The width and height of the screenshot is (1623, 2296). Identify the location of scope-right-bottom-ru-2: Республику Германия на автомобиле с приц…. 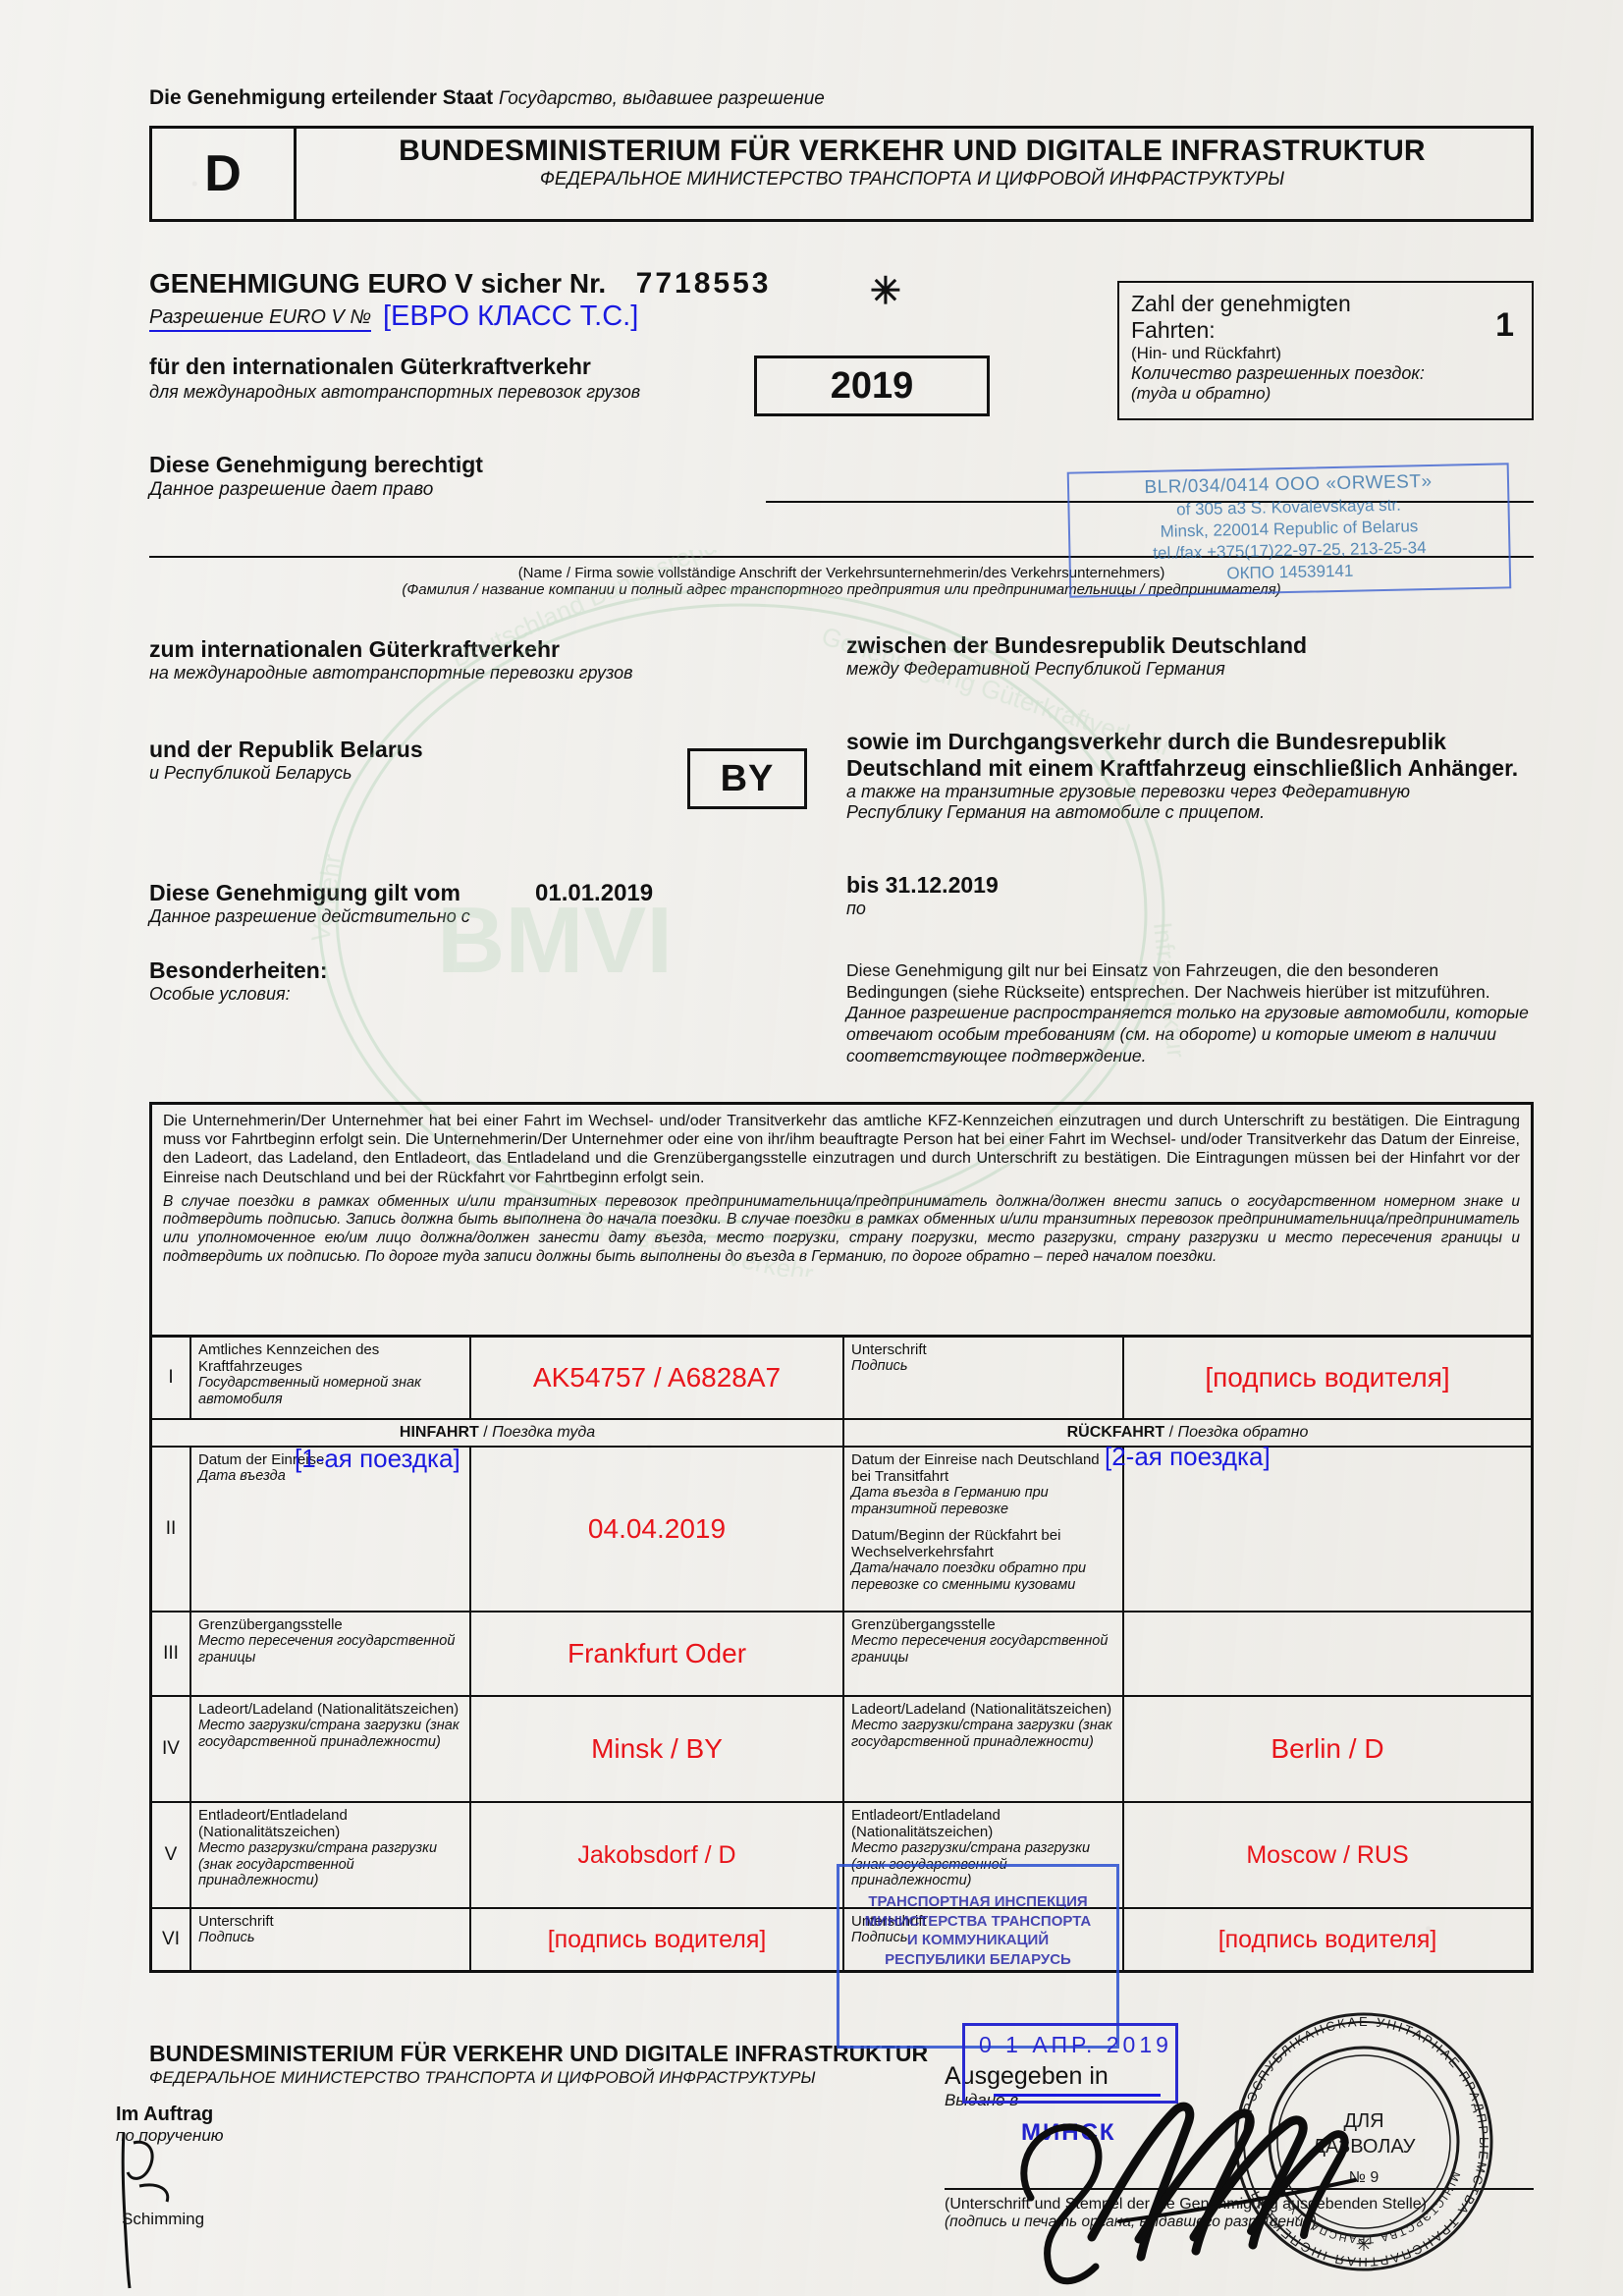
(1056, 812).